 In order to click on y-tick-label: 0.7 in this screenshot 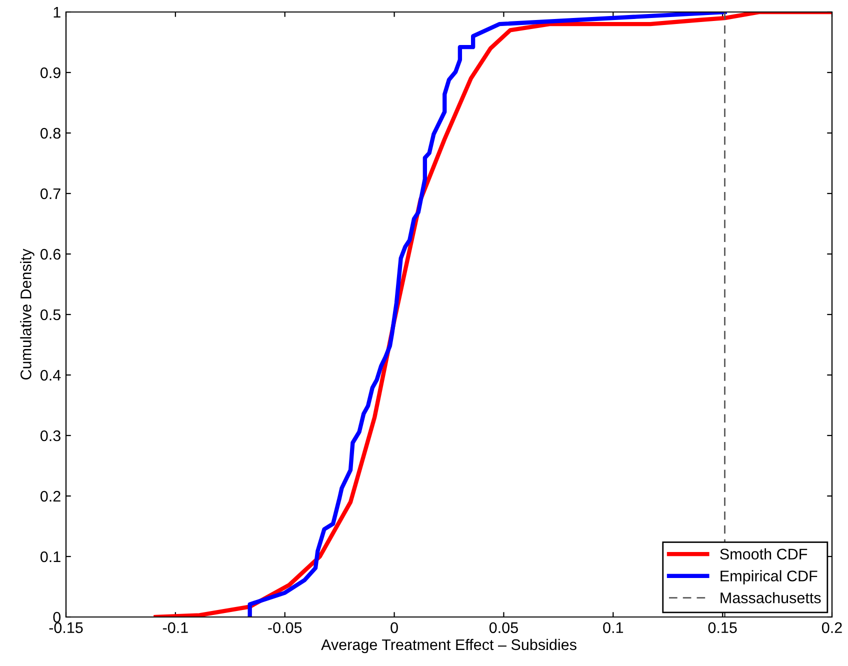, I will do `click(50, 194)`.